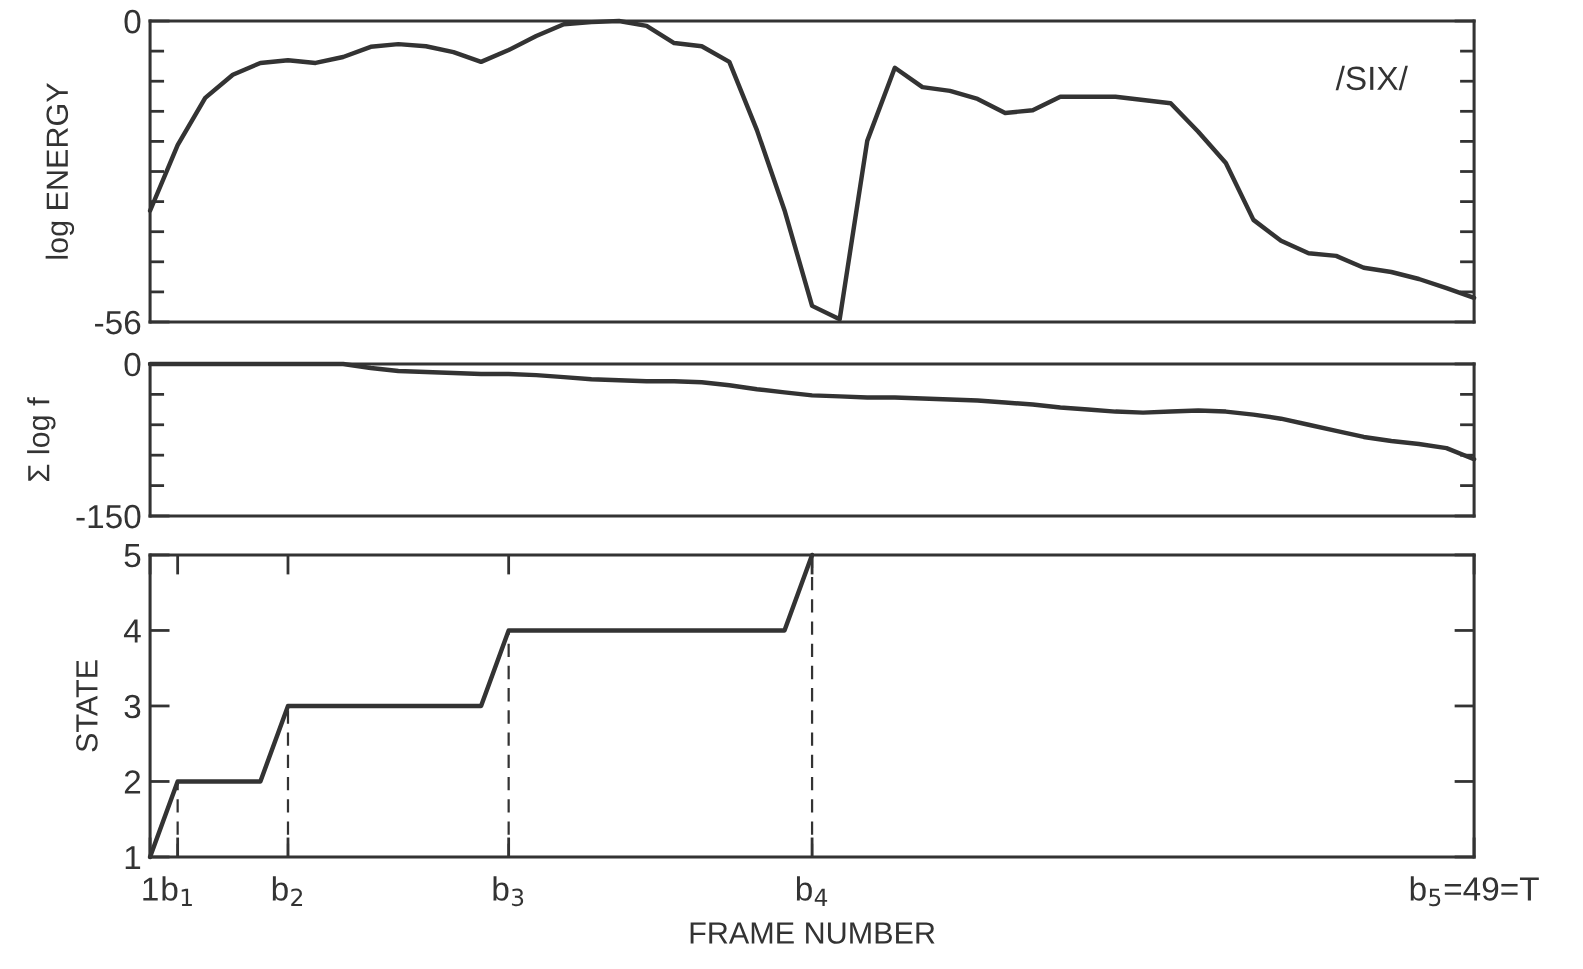 Image resolution: width=1583 pixels, height=969 pixels. Describe the element at coordinates (177, 891) in the screenshot. I see `x-tick-label: b$_{1}$` at that location.